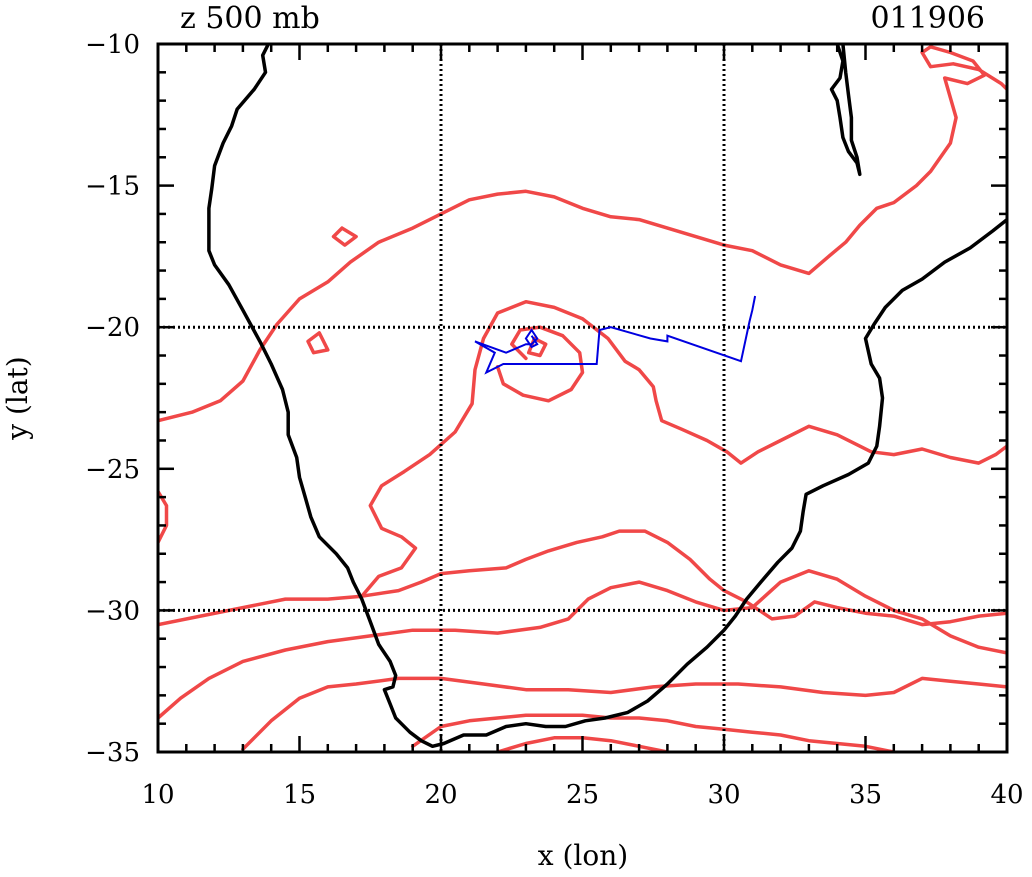 This screenshot has height=877, width=1032. I want to click on x-tick-label: 25, so click(582, 795).